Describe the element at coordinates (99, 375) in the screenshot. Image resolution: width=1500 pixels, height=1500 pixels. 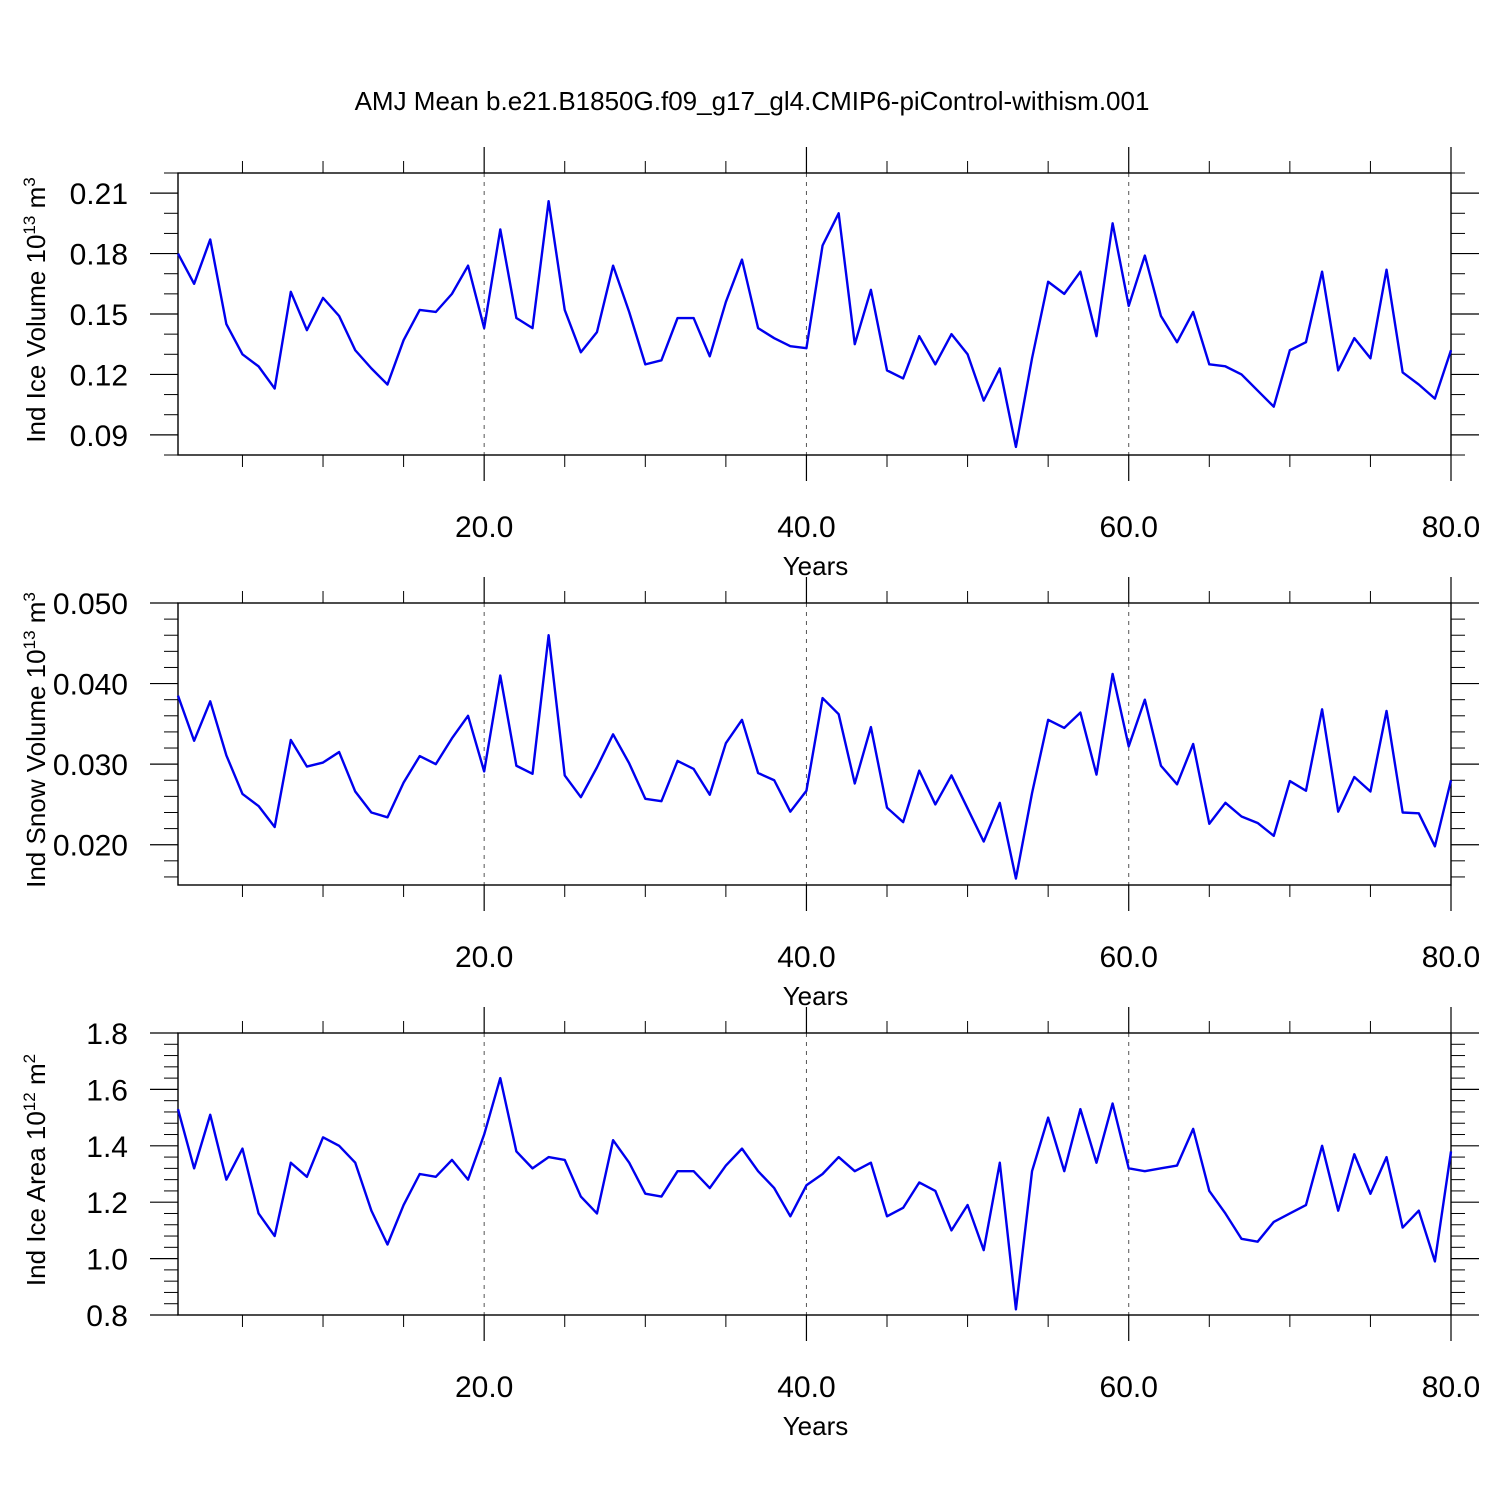
I see `y-tick-label: 0.12` at that location.